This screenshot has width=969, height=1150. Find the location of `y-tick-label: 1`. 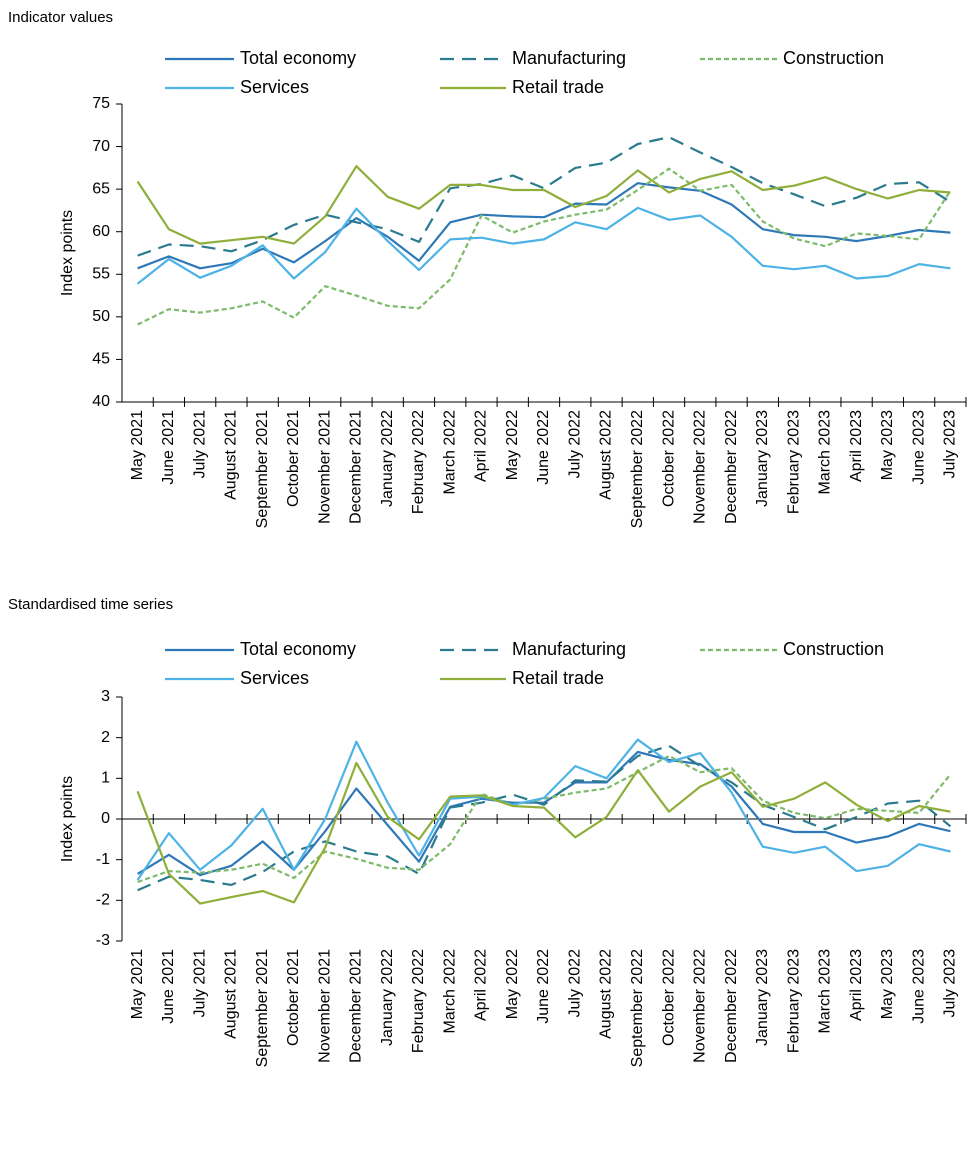

y-tick-label: 1 is located at coordinates (105, 778).